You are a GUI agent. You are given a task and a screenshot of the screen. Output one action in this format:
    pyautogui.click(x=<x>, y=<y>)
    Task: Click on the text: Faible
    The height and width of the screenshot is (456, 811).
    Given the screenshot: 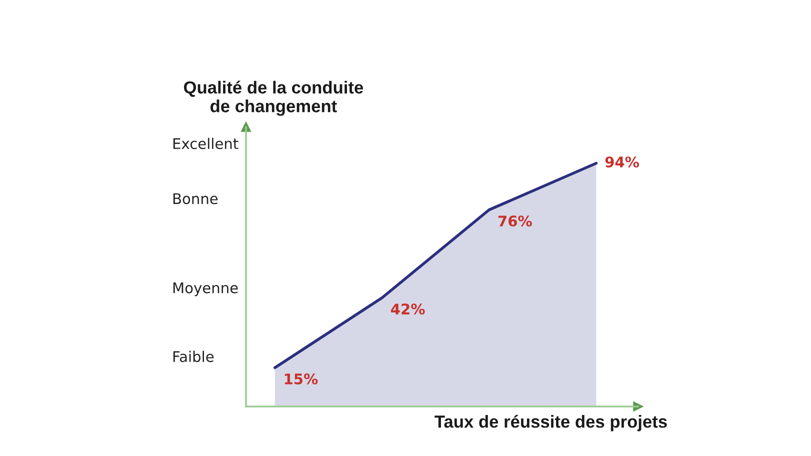 What is the action you would take?
    pyautogui.click(x=193, y=356)
    